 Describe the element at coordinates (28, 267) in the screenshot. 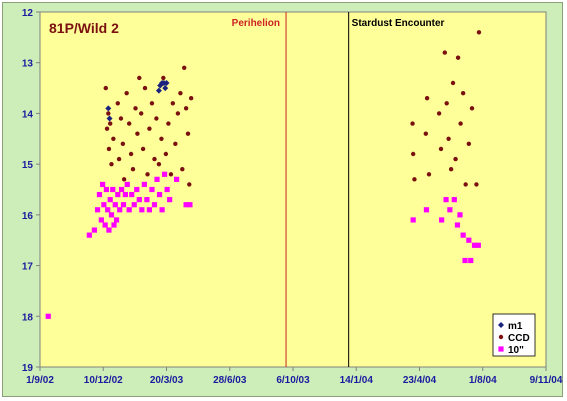

I see `y-tick-label: 17` at that location.